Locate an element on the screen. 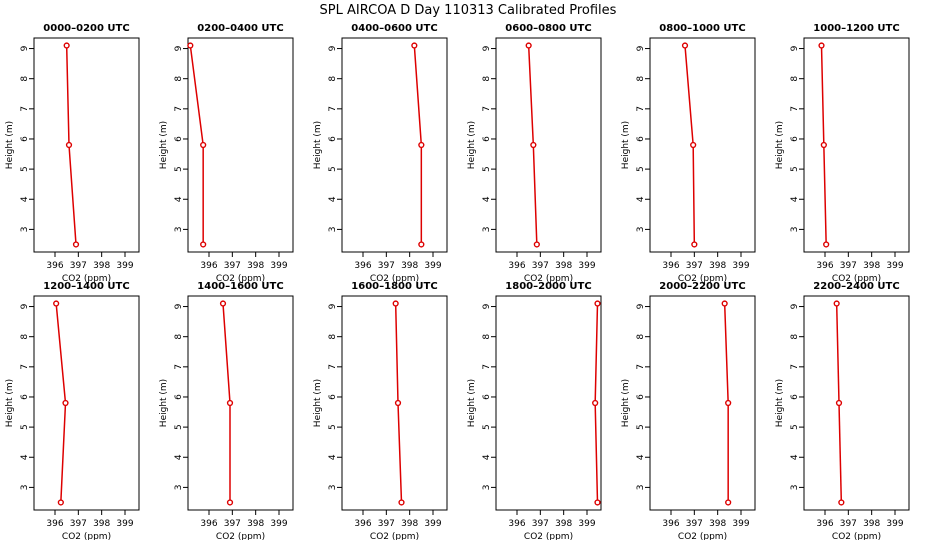 This screenshot has height=540, width=936. panel-title: 0800–1000 UTC is located at coordinates (702, 28).